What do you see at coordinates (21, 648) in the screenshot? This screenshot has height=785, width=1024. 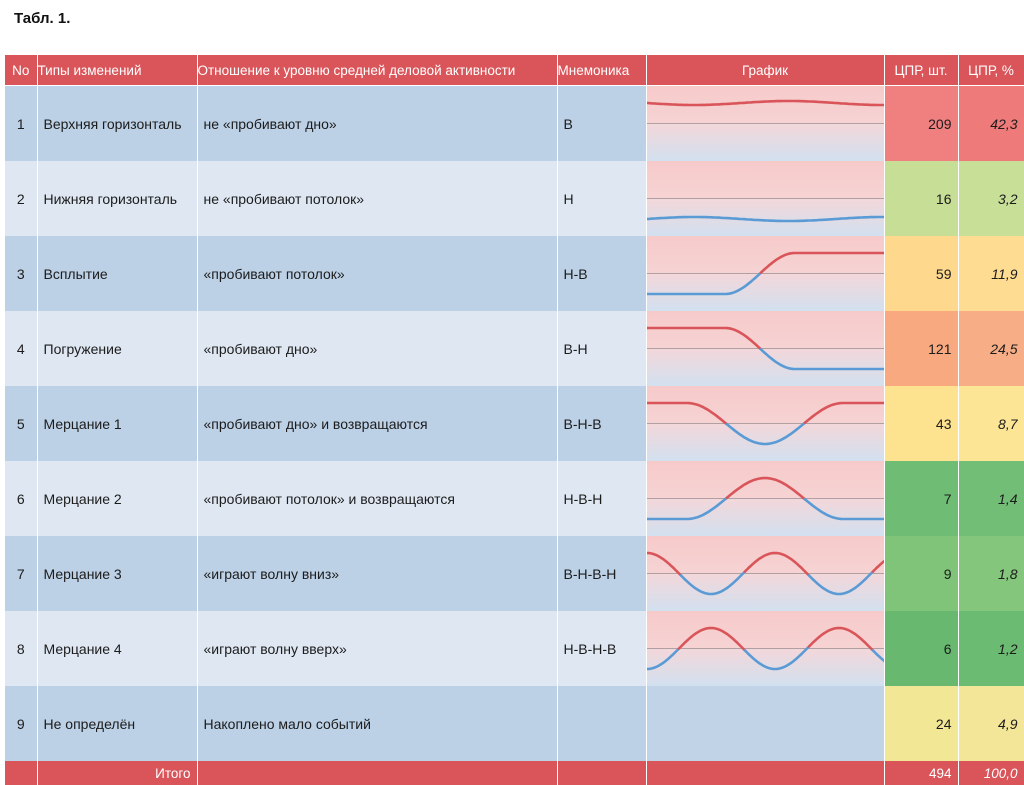 I see `row-number: 8` at bounding box center [21, 648].